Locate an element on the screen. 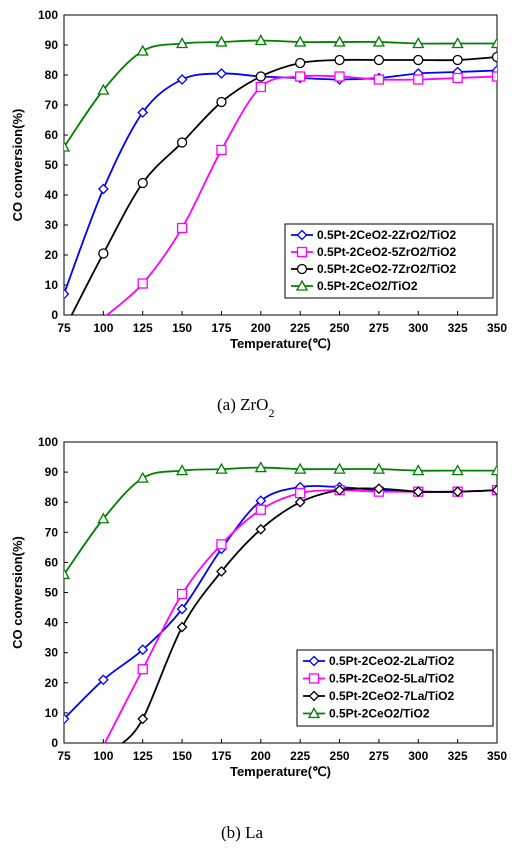 This screenshot has height=849, width=516. x-tick-label: 350 is located at coordinates (497, 328).